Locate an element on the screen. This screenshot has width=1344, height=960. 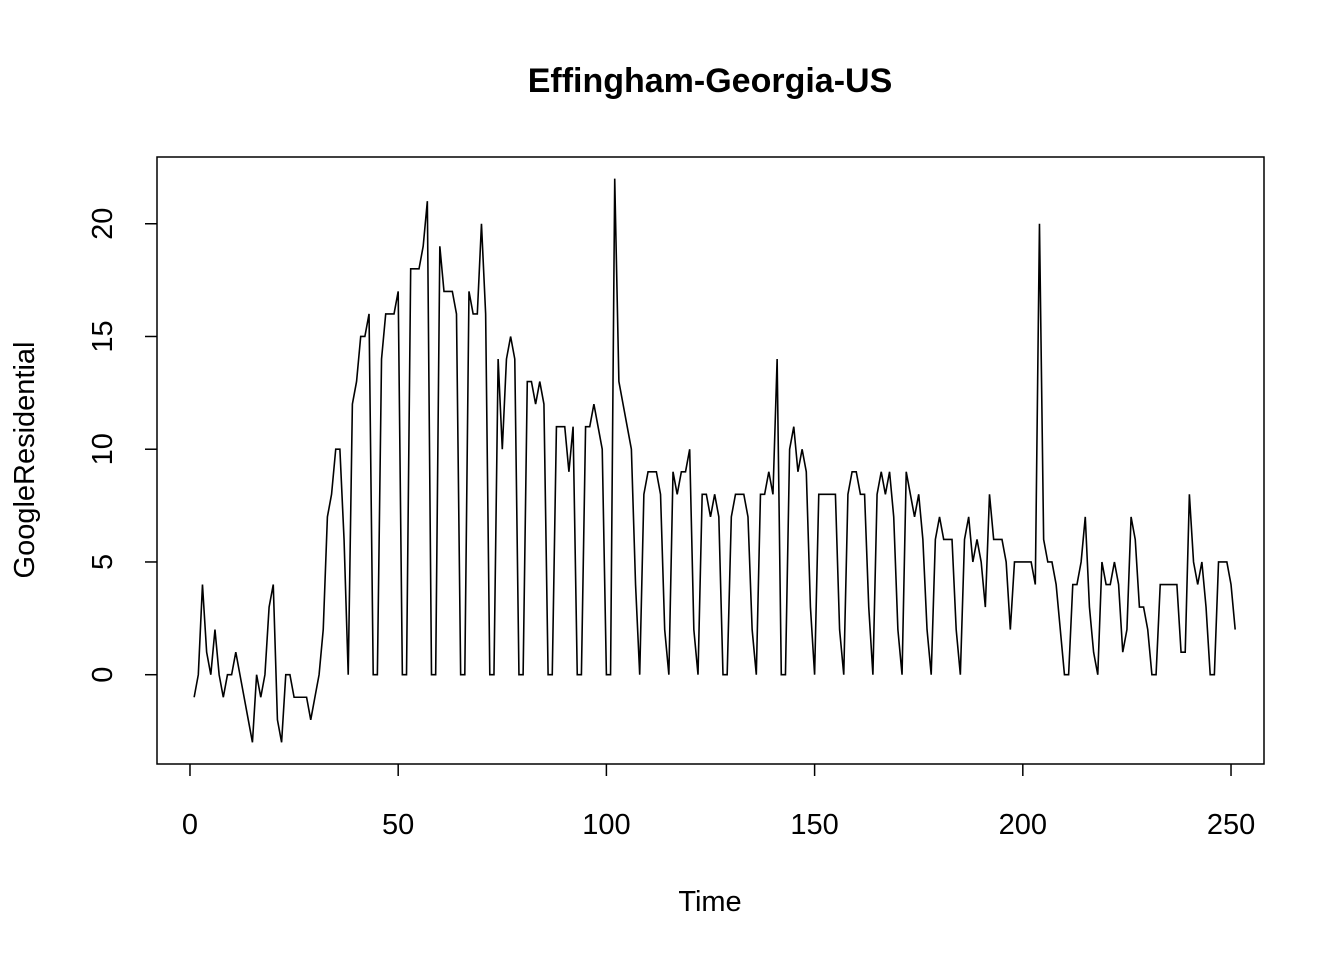
y-axis: 0 5 10 15 20 is located at coordinates (122, 445).